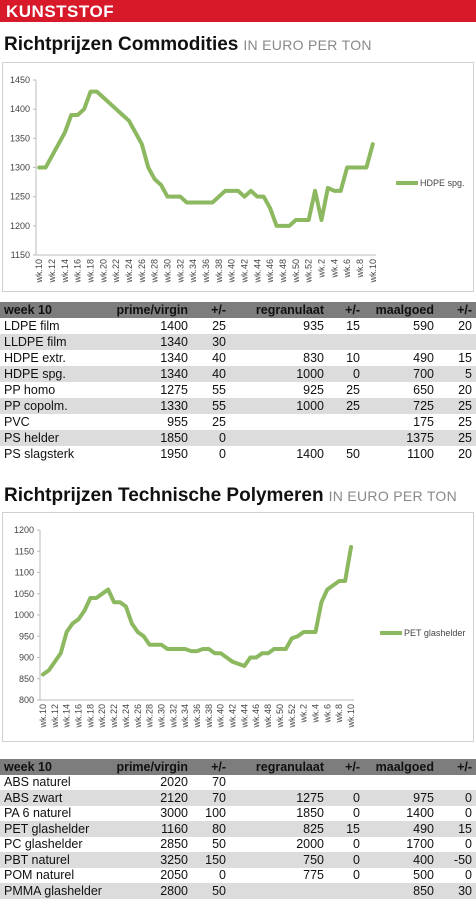 Image resolution: width=476 pixels, height=899 pixels. Describe the element at coordinates (307, 45) in the screenshot. I see `subtitle: IN EURO PER TON` at that location.